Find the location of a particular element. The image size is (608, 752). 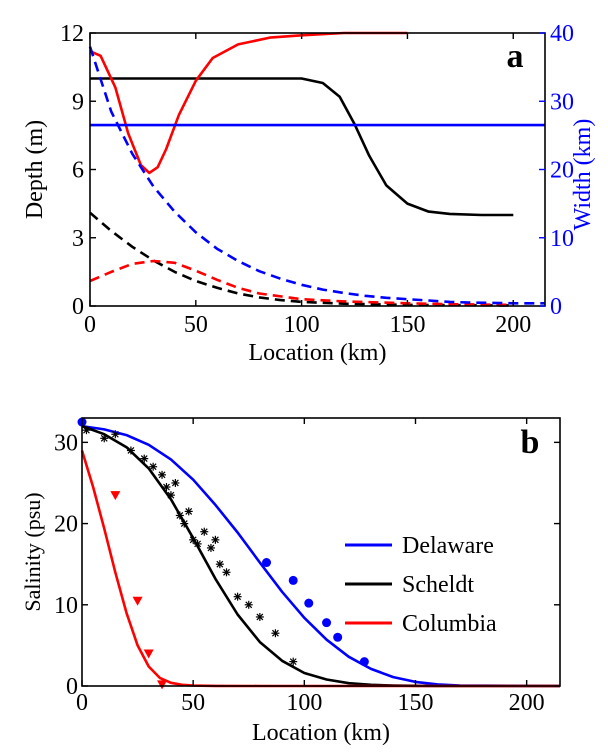

panel-b-x-tick-label: 200 is located at coordinates (527, 703).